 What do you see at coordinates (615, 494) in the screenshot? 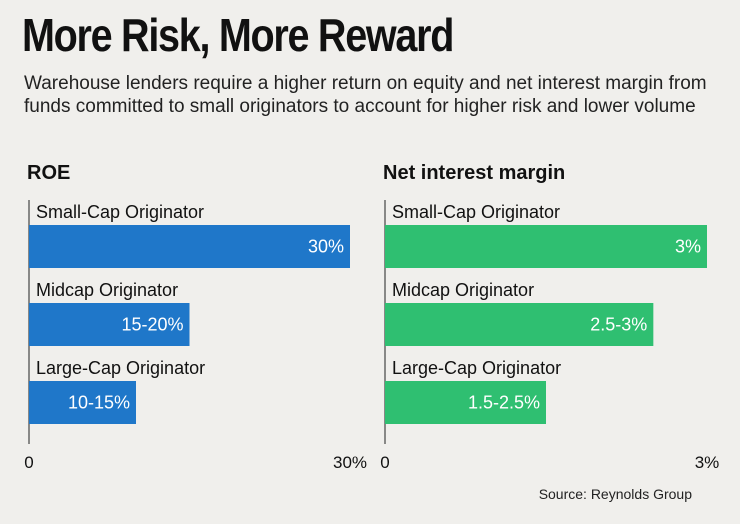
I see `source-note: Source: Reynolds Group` at bounding box center [615, 494].